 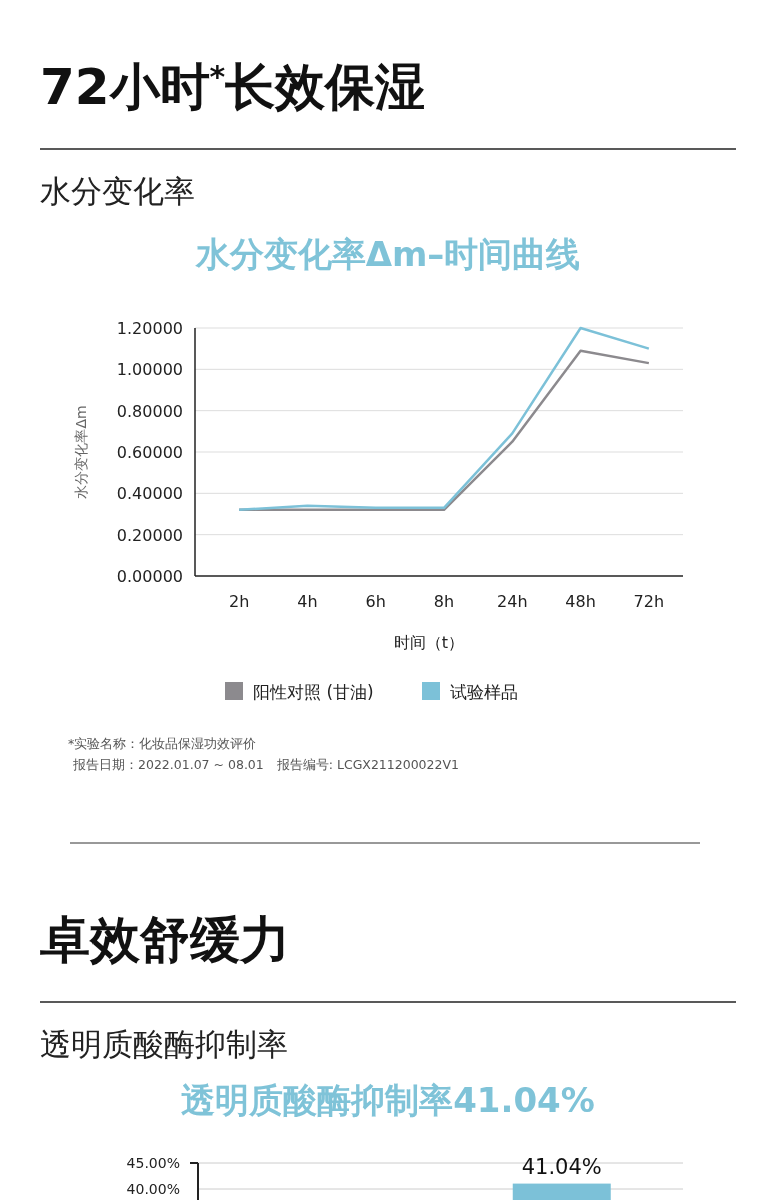 What do you see at coordinates (149, 535) in the screenshot?
I see `y-tick-label: 0.20000` at bounding box center [149, 535].